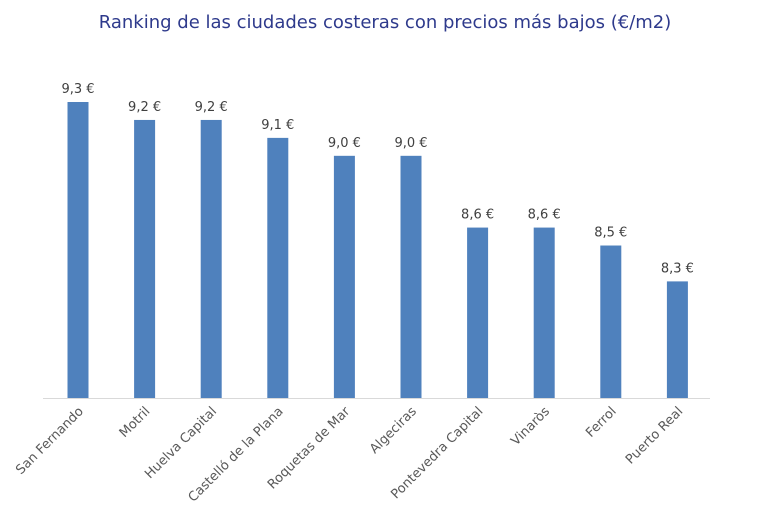 This screenshot has height=525, width=764. Describe the element at coordinates (393, 430) in the screenshot. I see `category-label: Algeciras` at that location.